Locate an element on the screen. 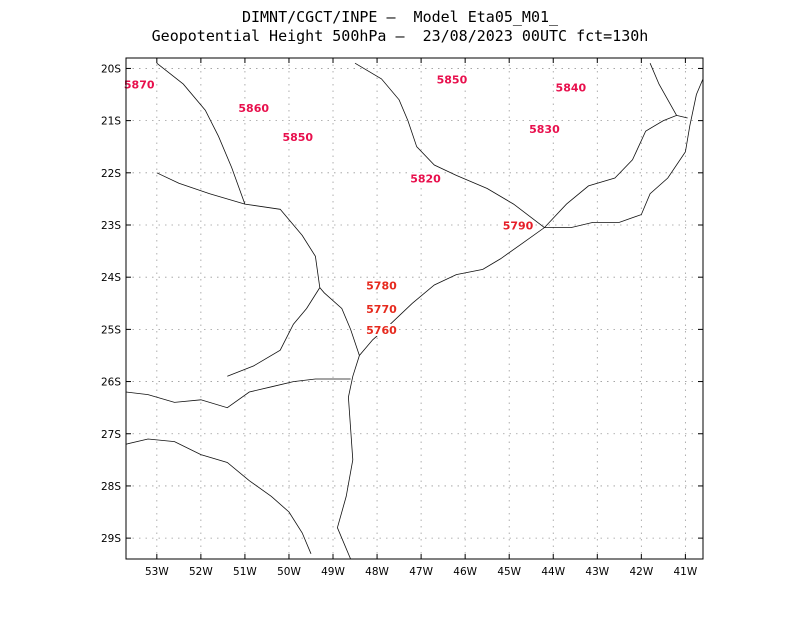 The image size is (800, 618). lat-tick-label: 28S is located at coordinates (111, 487).